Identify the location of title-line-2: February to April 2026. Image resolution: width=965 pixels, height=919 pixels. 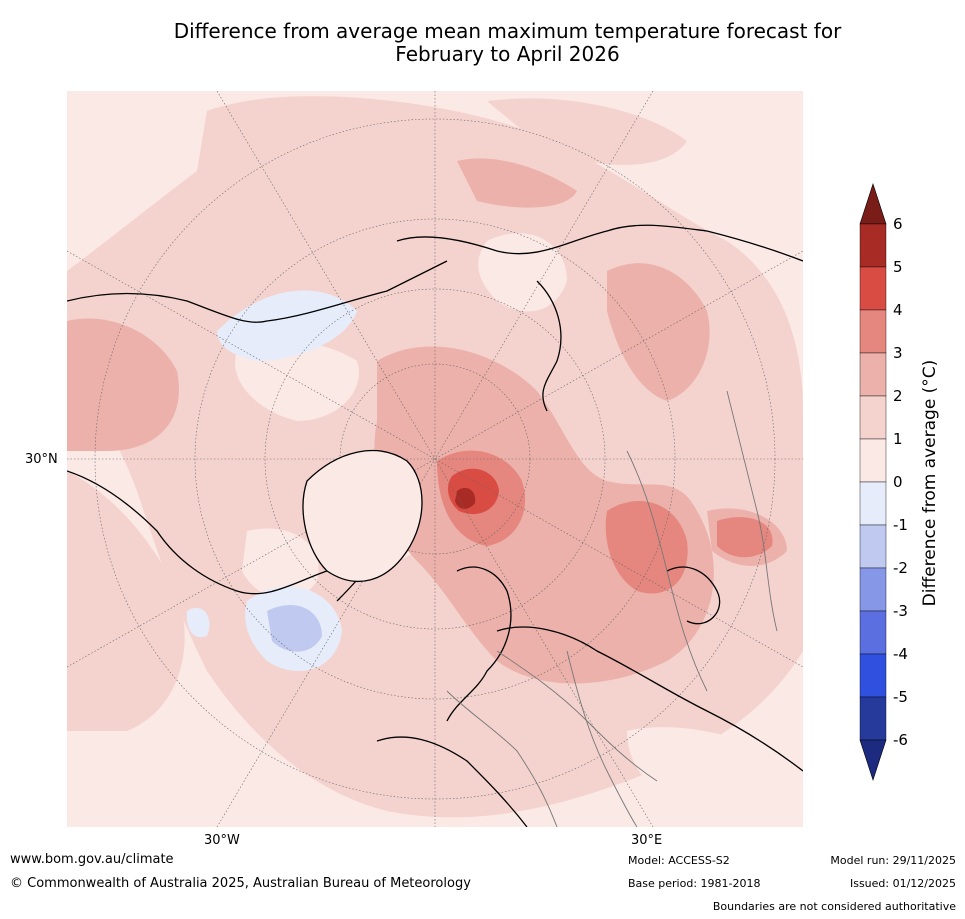
(507, 54).